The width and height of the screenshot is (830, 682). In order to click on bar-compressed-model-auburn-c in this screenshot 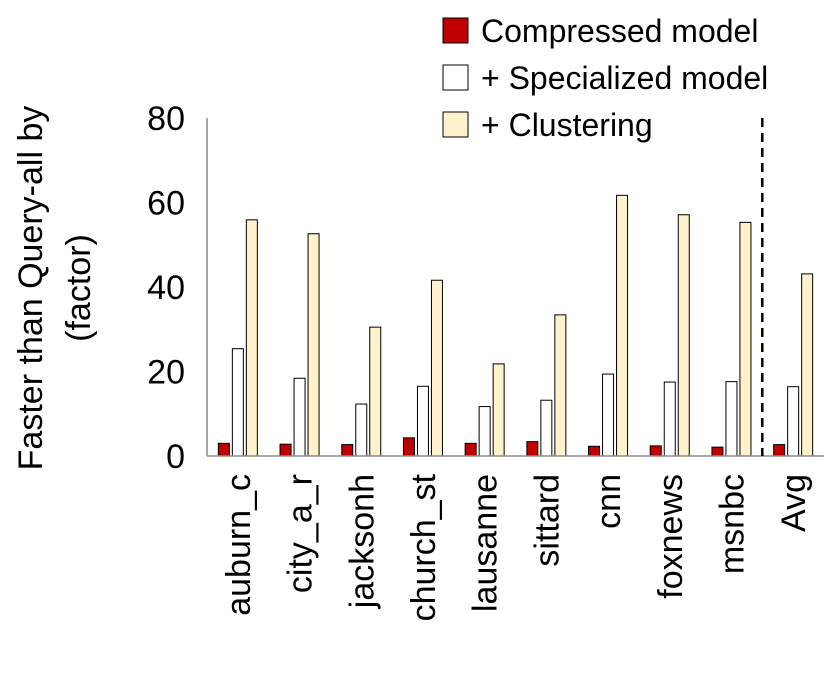, I will do `click(223, 449)`.